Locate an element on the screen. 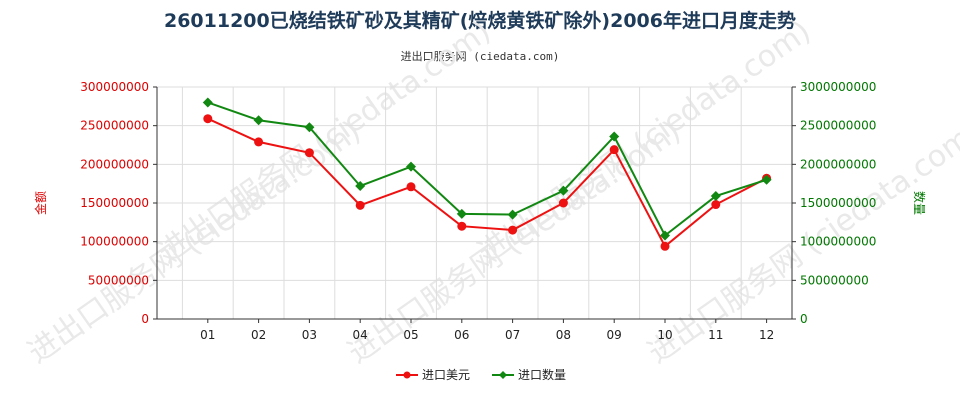 Image resolution: width=960 pixels, height=400 pixels. x-tick-label: 08 is located at coordinates (563, 335).